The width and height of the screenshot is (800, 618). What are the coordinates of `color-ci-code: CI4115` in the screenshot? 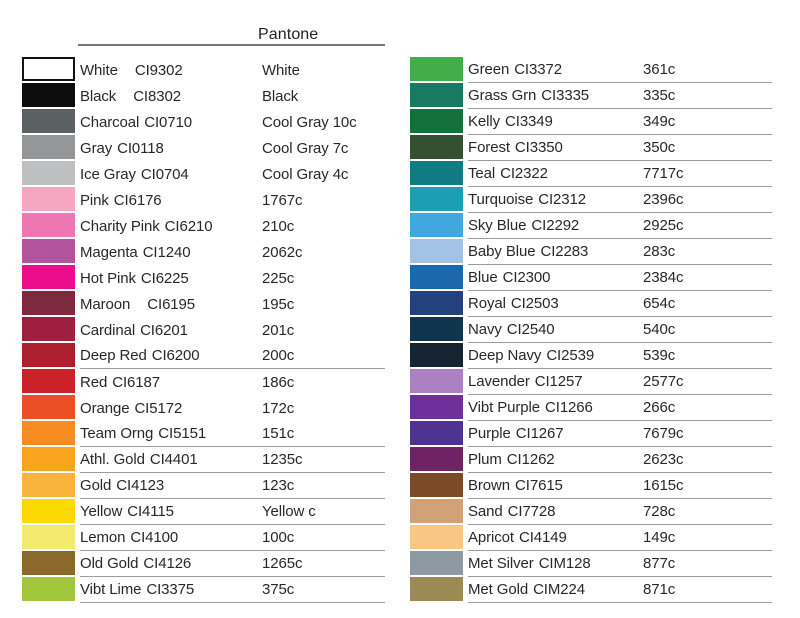 It's located at (150, 511).